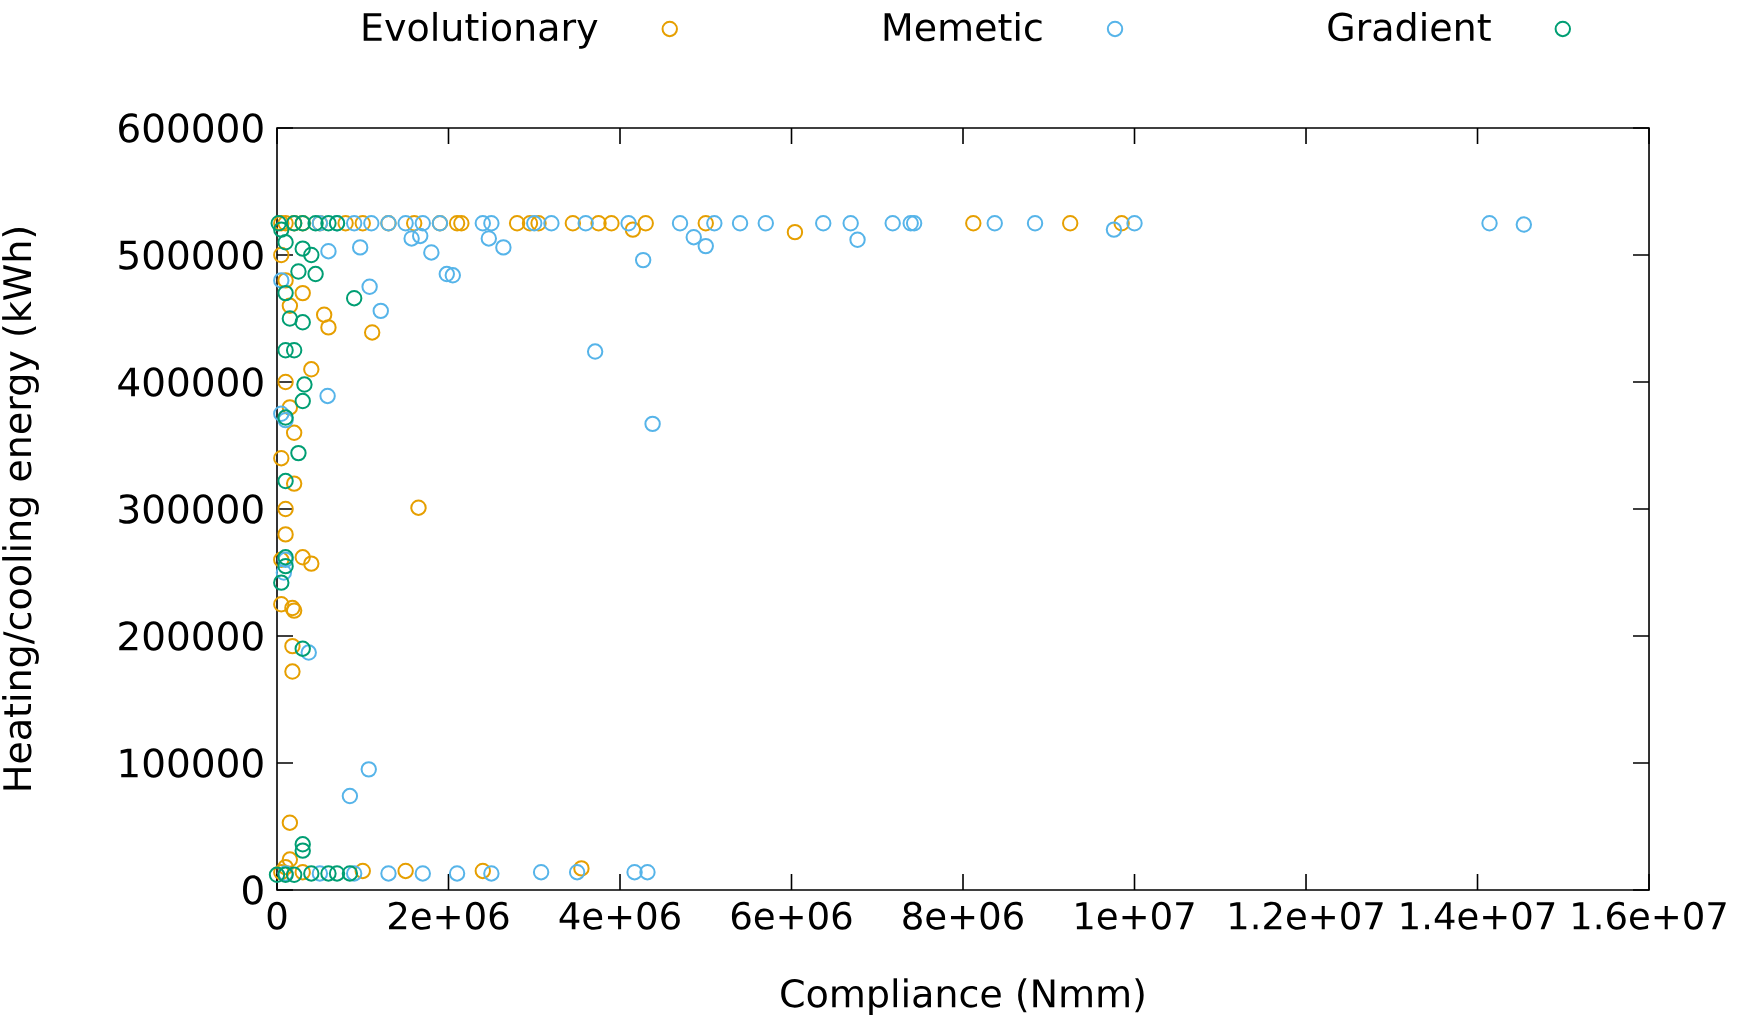 This screenshot has width=1752, height=1022. I want to click on legend-label: Gradient, so click(1409, 26).